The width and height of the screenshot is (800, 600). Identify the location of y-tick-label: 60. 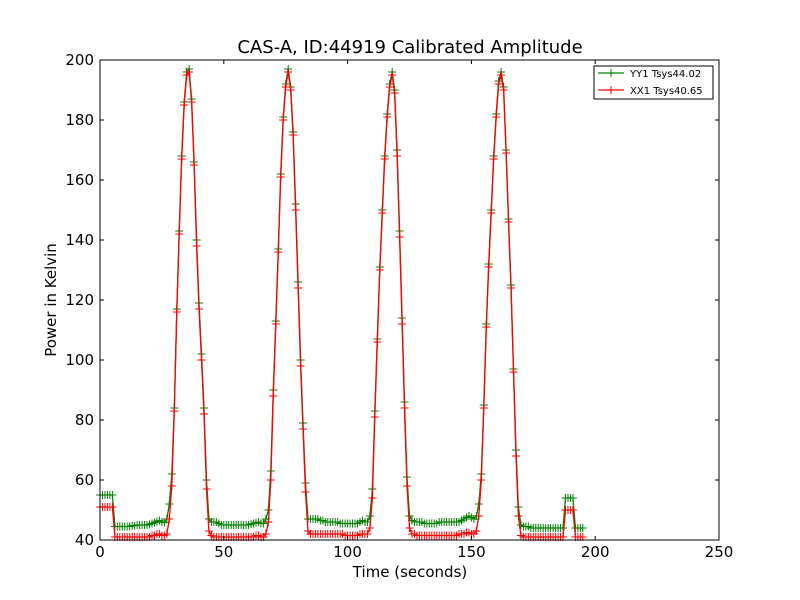
(84, 480).